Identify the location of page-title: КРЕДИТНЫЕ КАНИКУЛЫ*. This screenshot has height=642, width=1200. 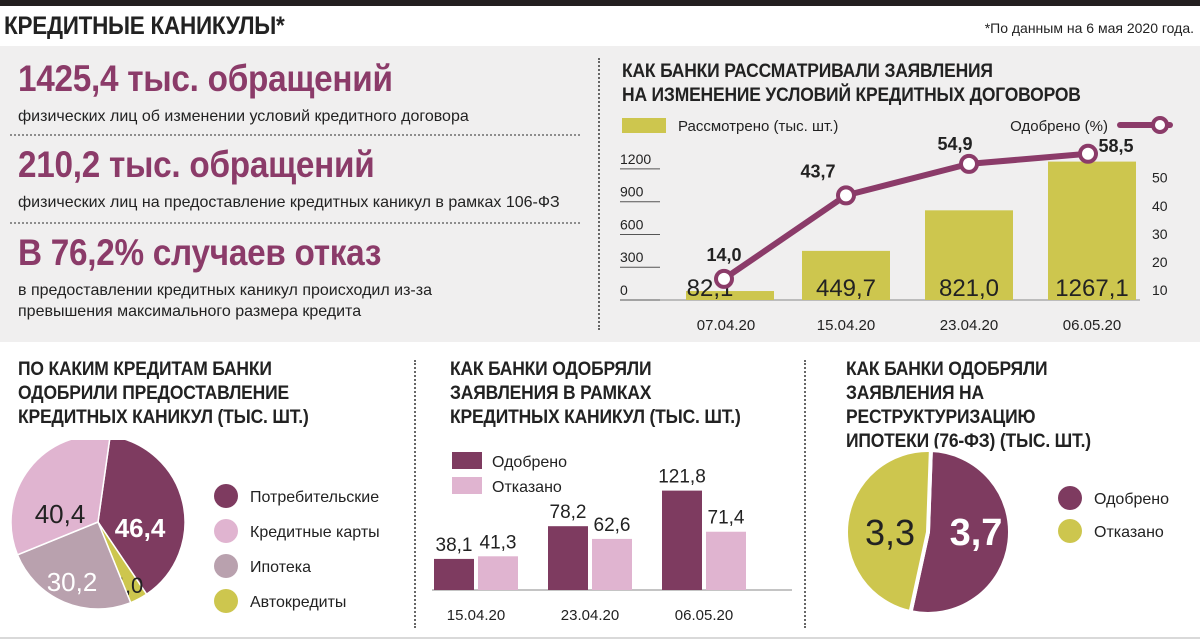
(144, 26).